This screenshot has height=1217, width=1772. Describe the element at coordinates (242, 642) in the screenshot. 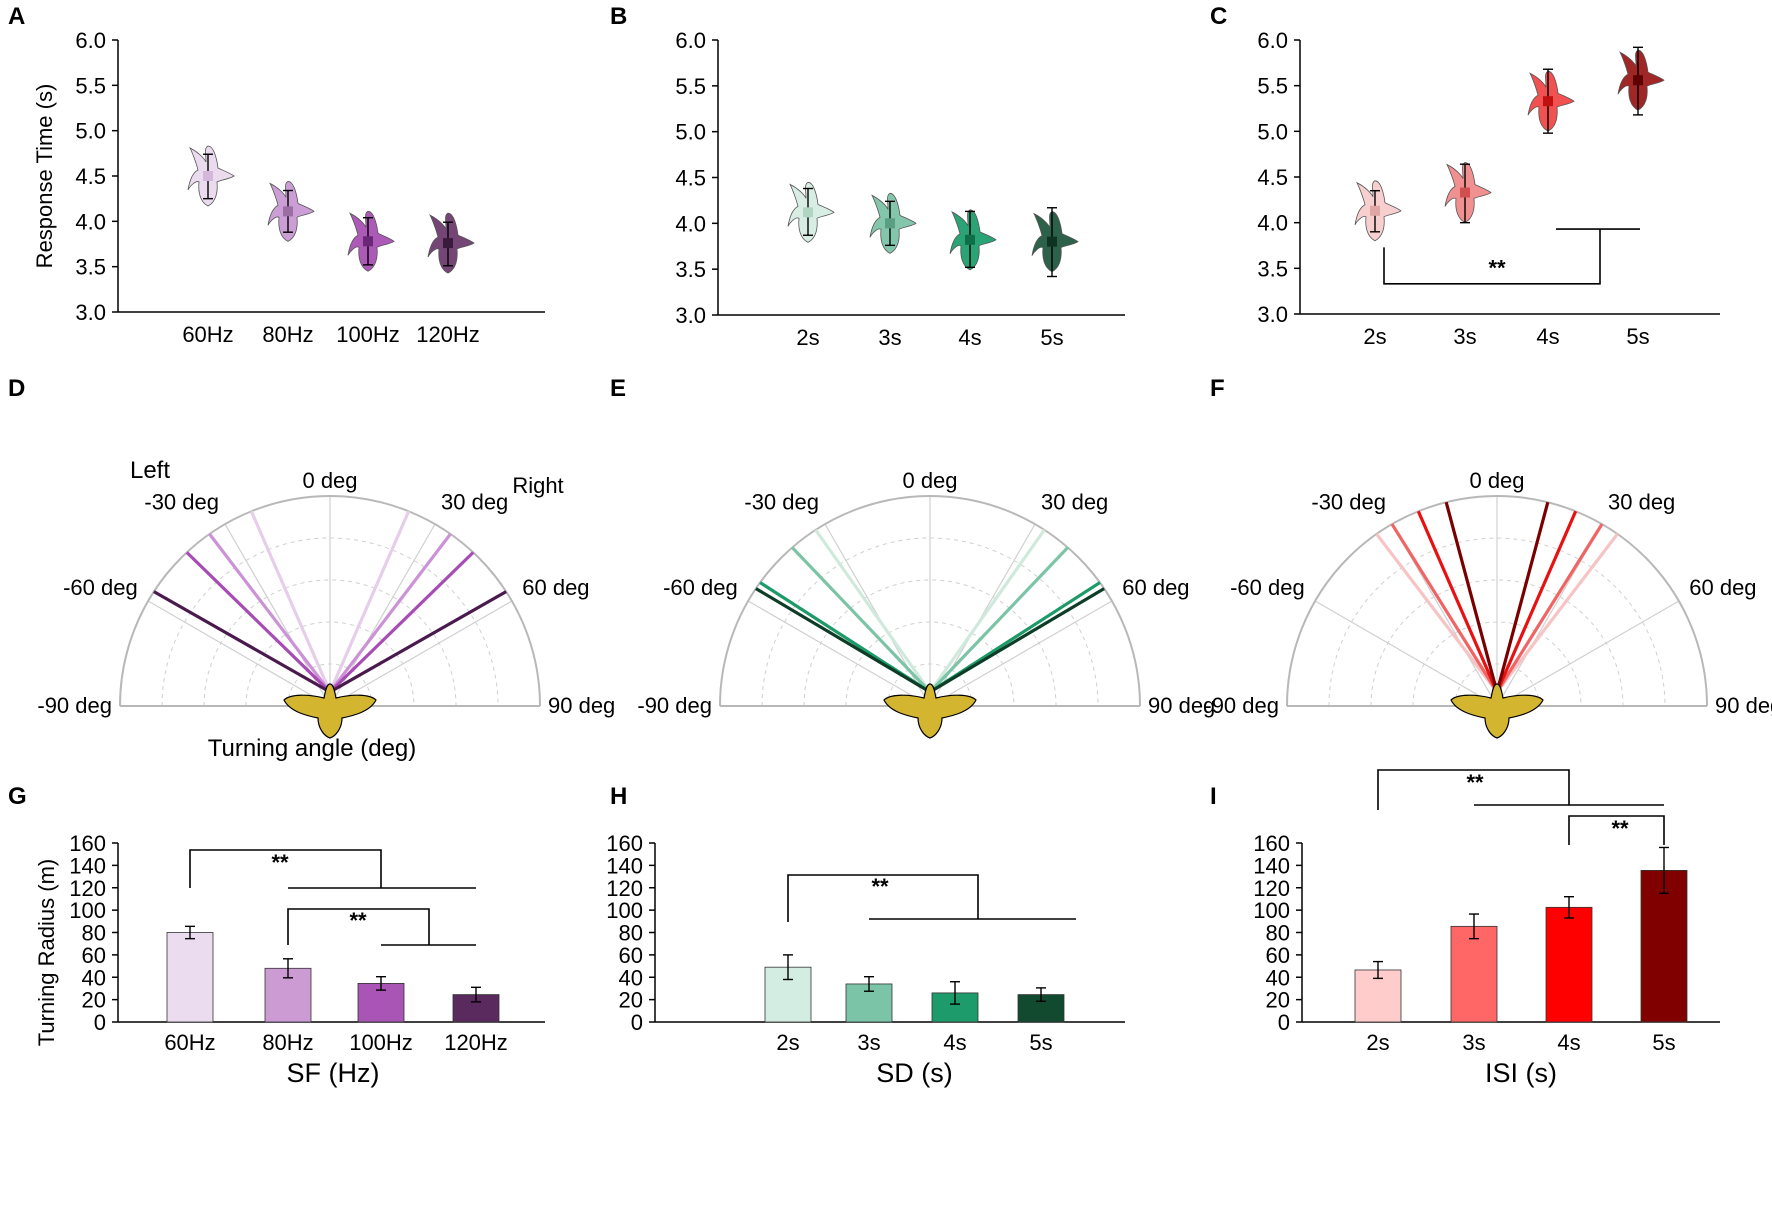

I see `turning-angle-line-120Hz-left` at that location.